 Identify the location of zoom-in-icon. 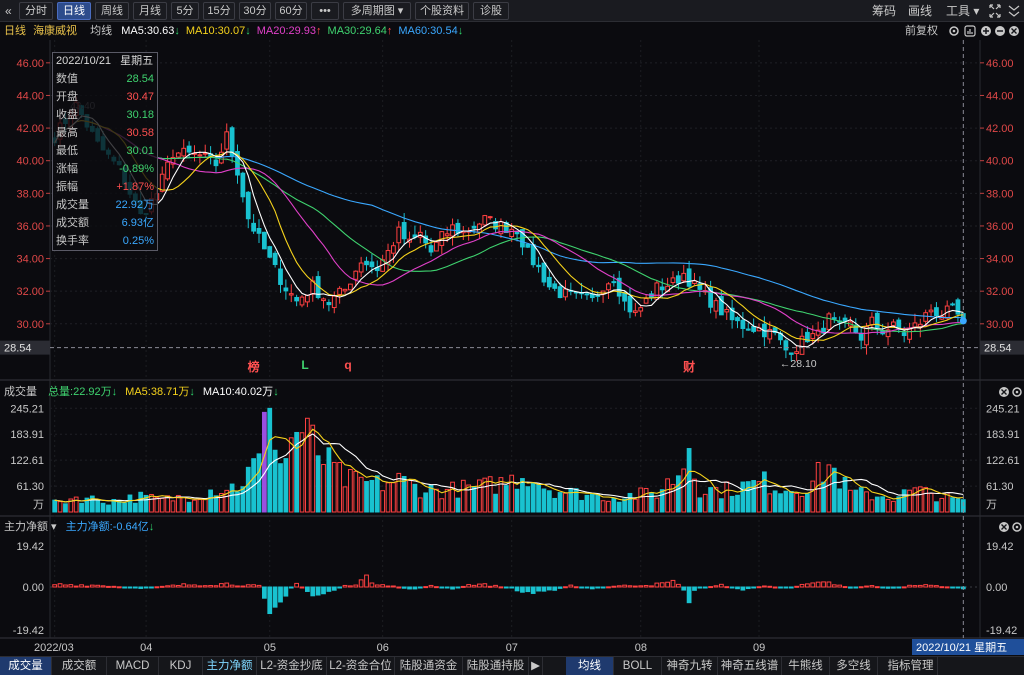
(986, 31).